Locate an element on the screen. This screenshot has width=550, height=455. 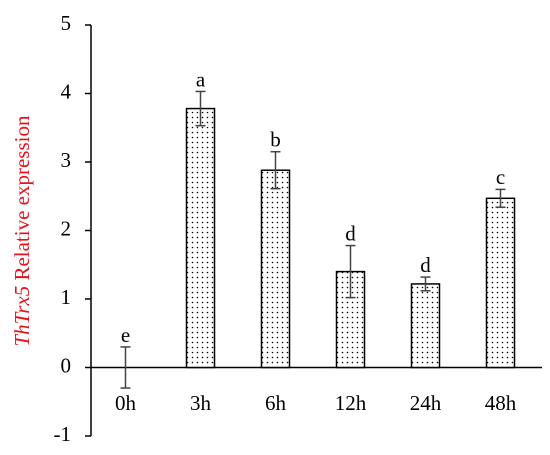
y-tick-label: 5 is located at coordinates (66, 23).